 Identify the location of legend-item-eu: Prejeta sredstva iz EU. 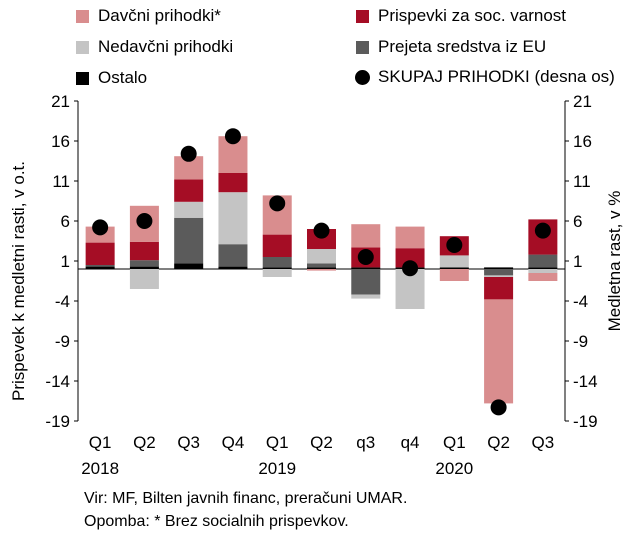
(451, 47).